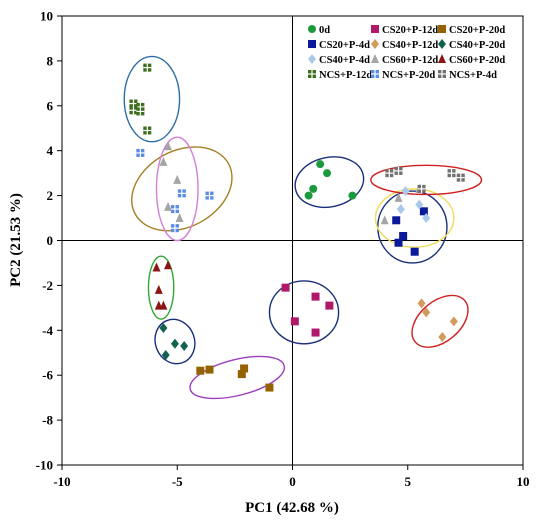 This screenshot has height=526, width=550. Describe the element at coordinates (292, 508) in the screenshot. I see `x-axis-title: PC1 (42.68 %)` at that location.